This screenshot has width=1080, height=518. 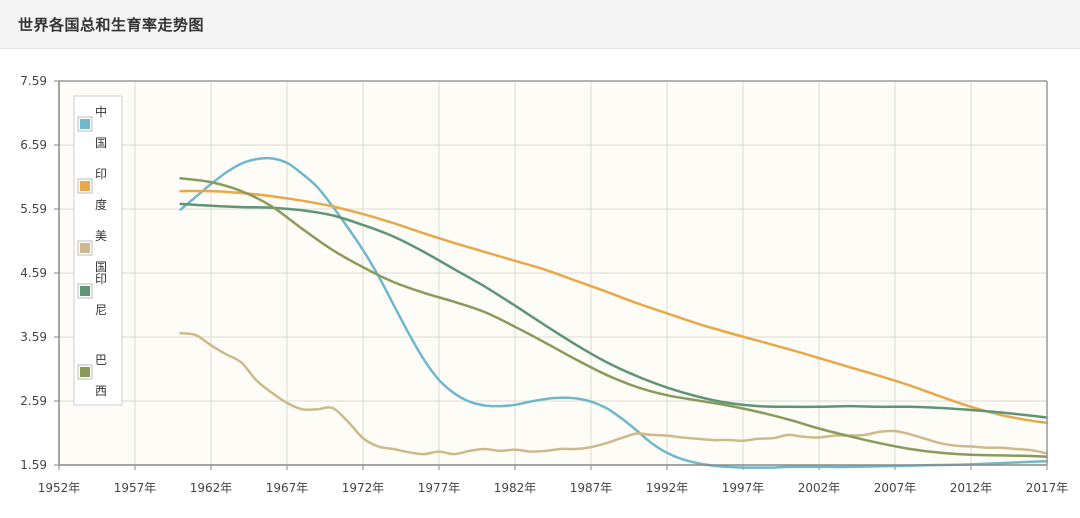 I want to click on x-tick-label: 2002年, so click(x=819, y=488).